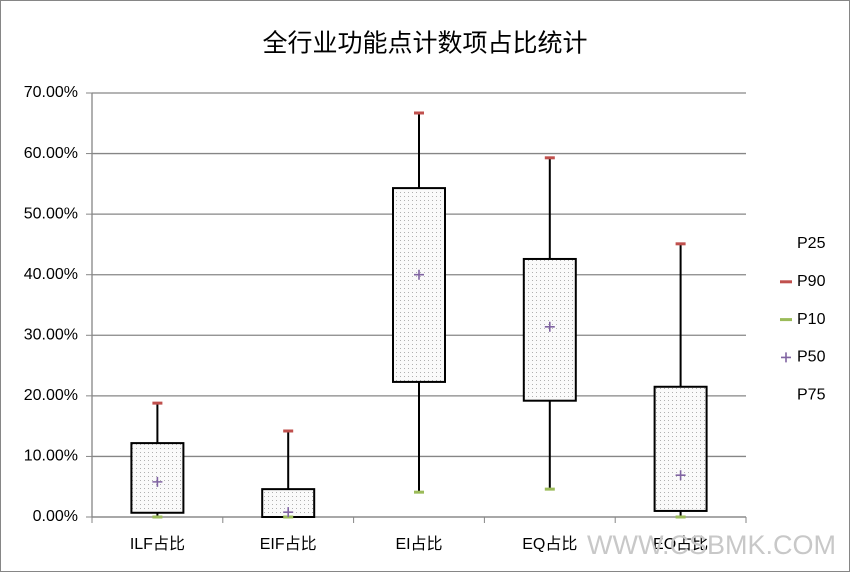 The image size is (850, 572). Describe the element at coordinates (51, 335) in the screenshot. I see `y-tick-label: 30.00%` at that location.